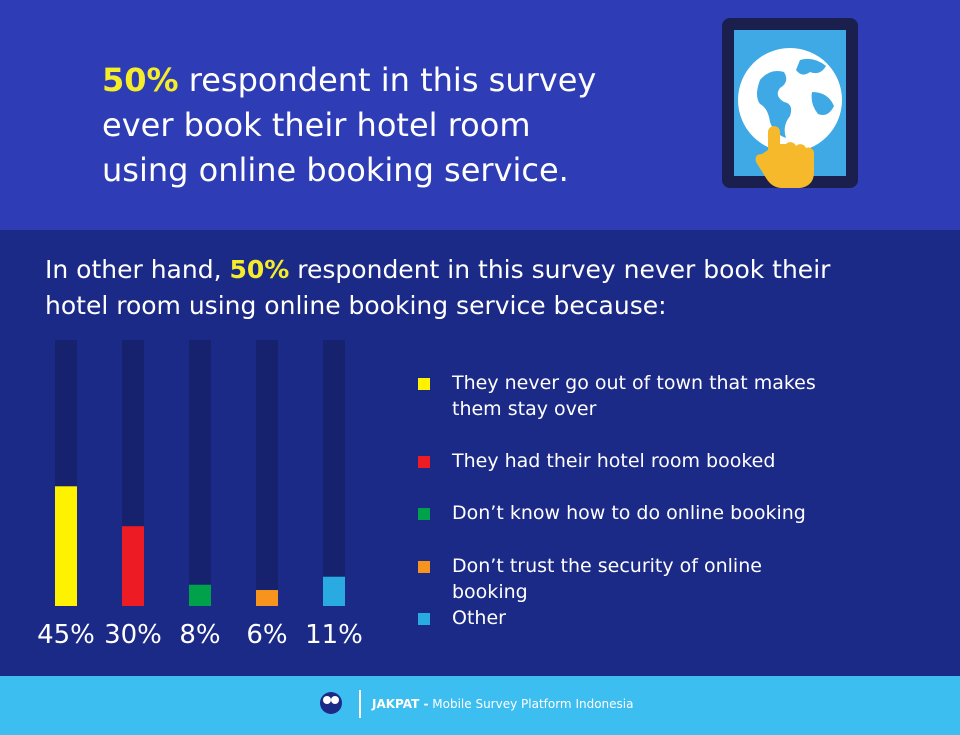 The height and width of the screenshot is (735, 960). Describe the element at coordinates (334, 635) in the screenshot. I see `value-label: 11%` at that location.